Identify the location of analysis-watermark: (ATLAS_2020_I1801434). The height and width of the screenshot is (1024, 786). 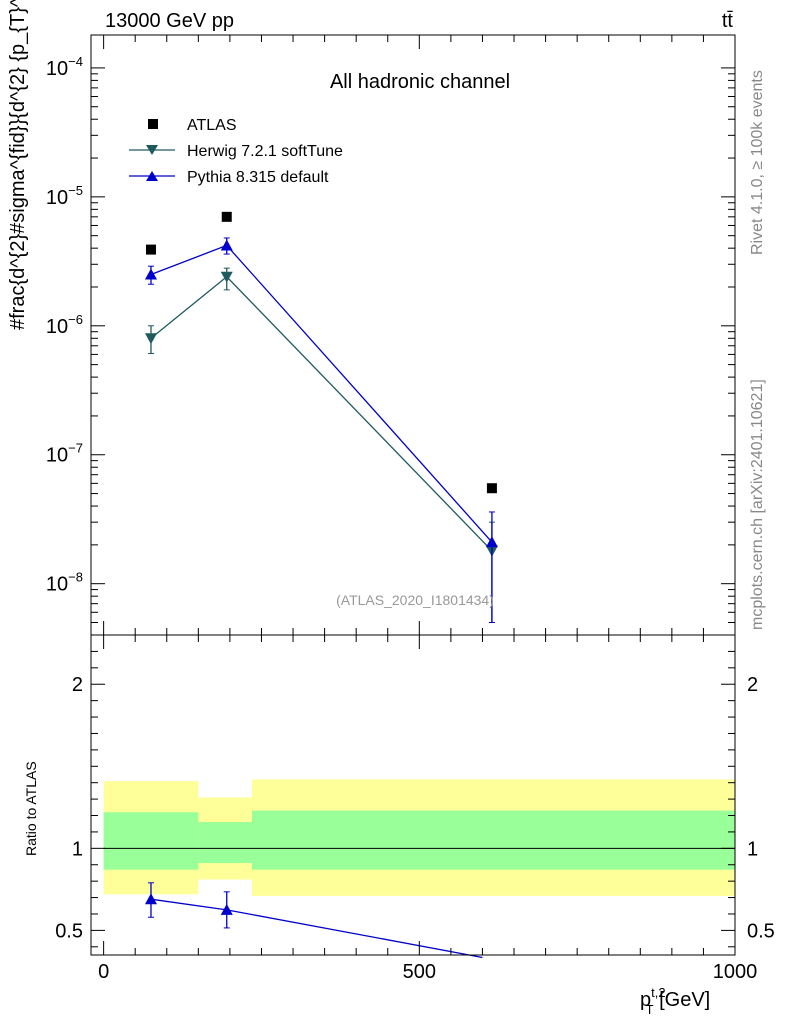
(415, 600).